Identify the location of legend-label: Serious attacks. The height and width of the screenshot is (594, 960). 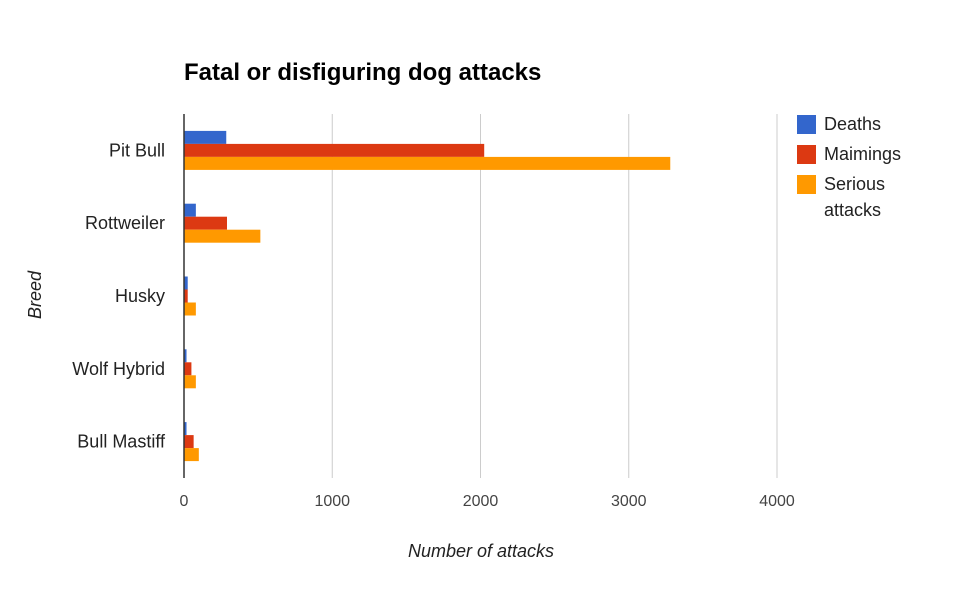
(854, 197).